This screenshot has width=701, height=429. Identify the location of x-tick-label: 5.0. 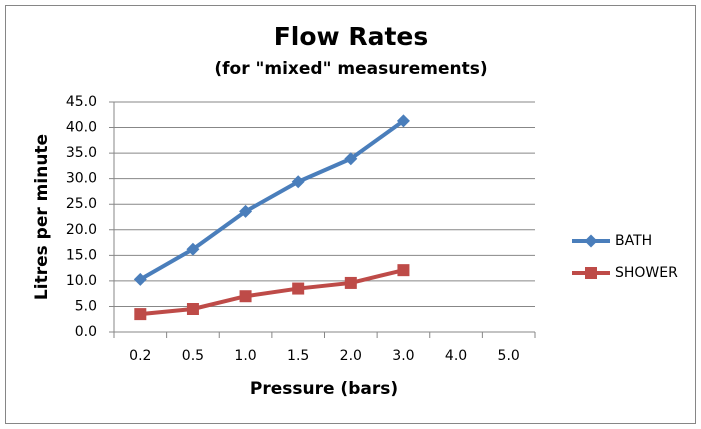
(509, 356).